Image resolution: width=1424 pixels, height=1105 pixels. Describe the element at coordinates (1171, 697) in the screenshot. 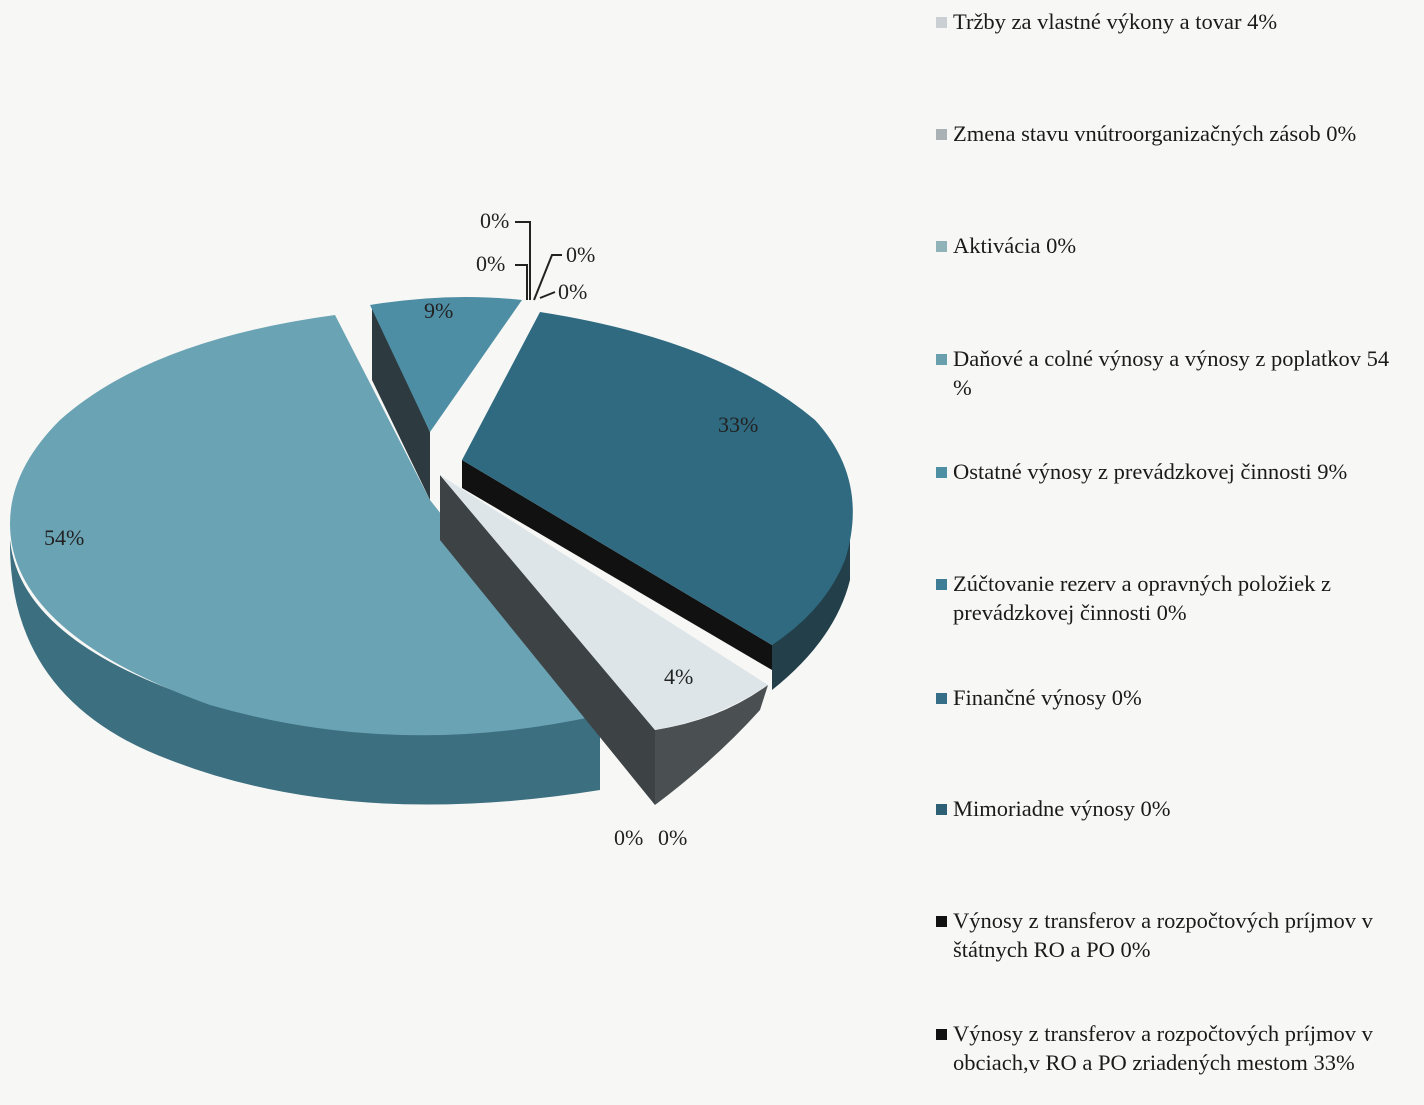

I see `legend-item: Finančné výnosy 0%` at that location.